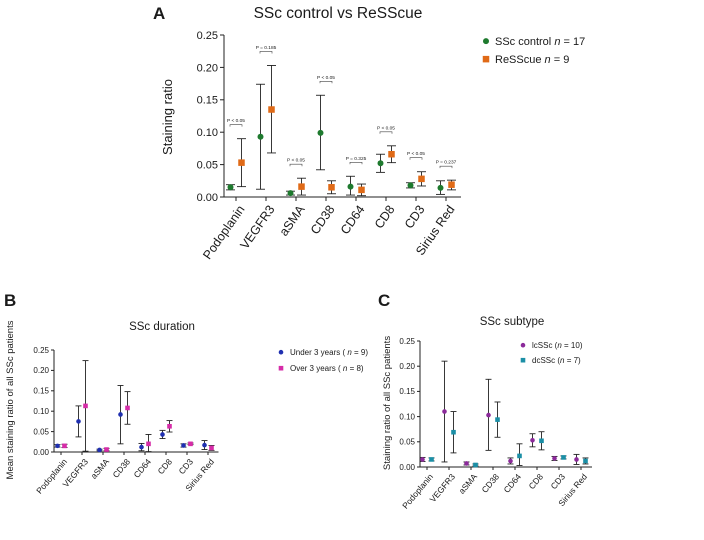 The width and height of the screenshot is (704, 540). Describe the element at coordinates (546, 360) in the screenshot. I see `legend-name: dcSSc (` at that location.